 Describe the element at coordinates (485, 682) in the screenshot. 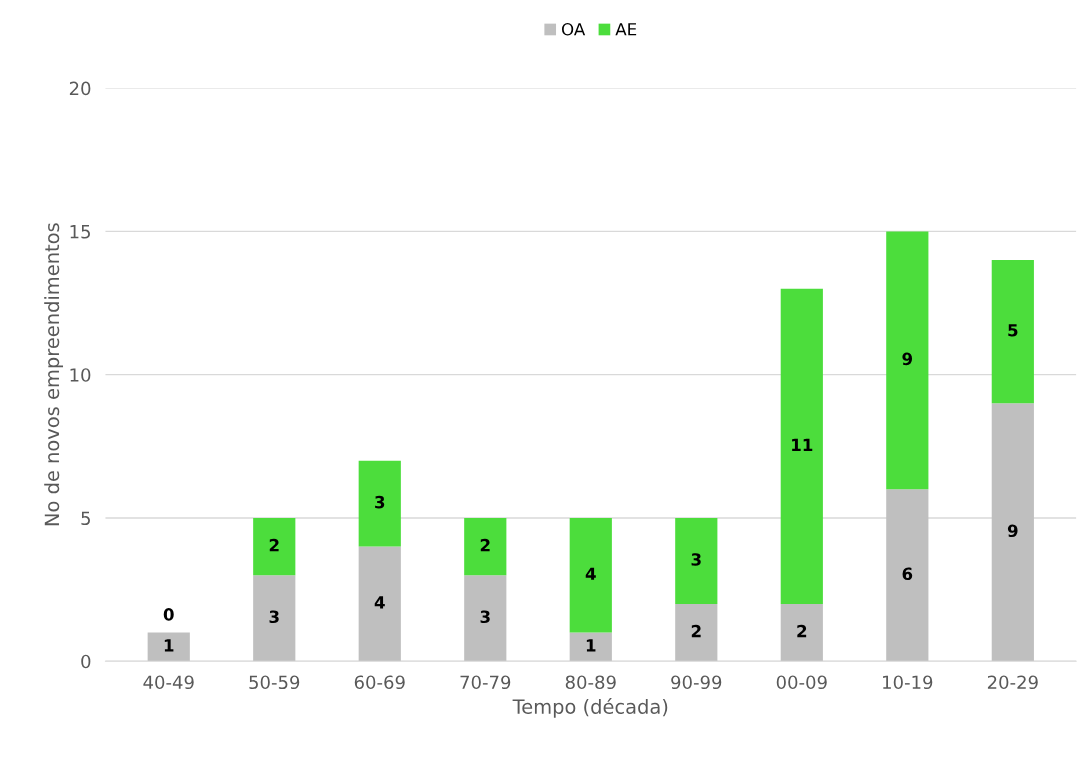

I see `x-tick-label: 70-79` at that location.